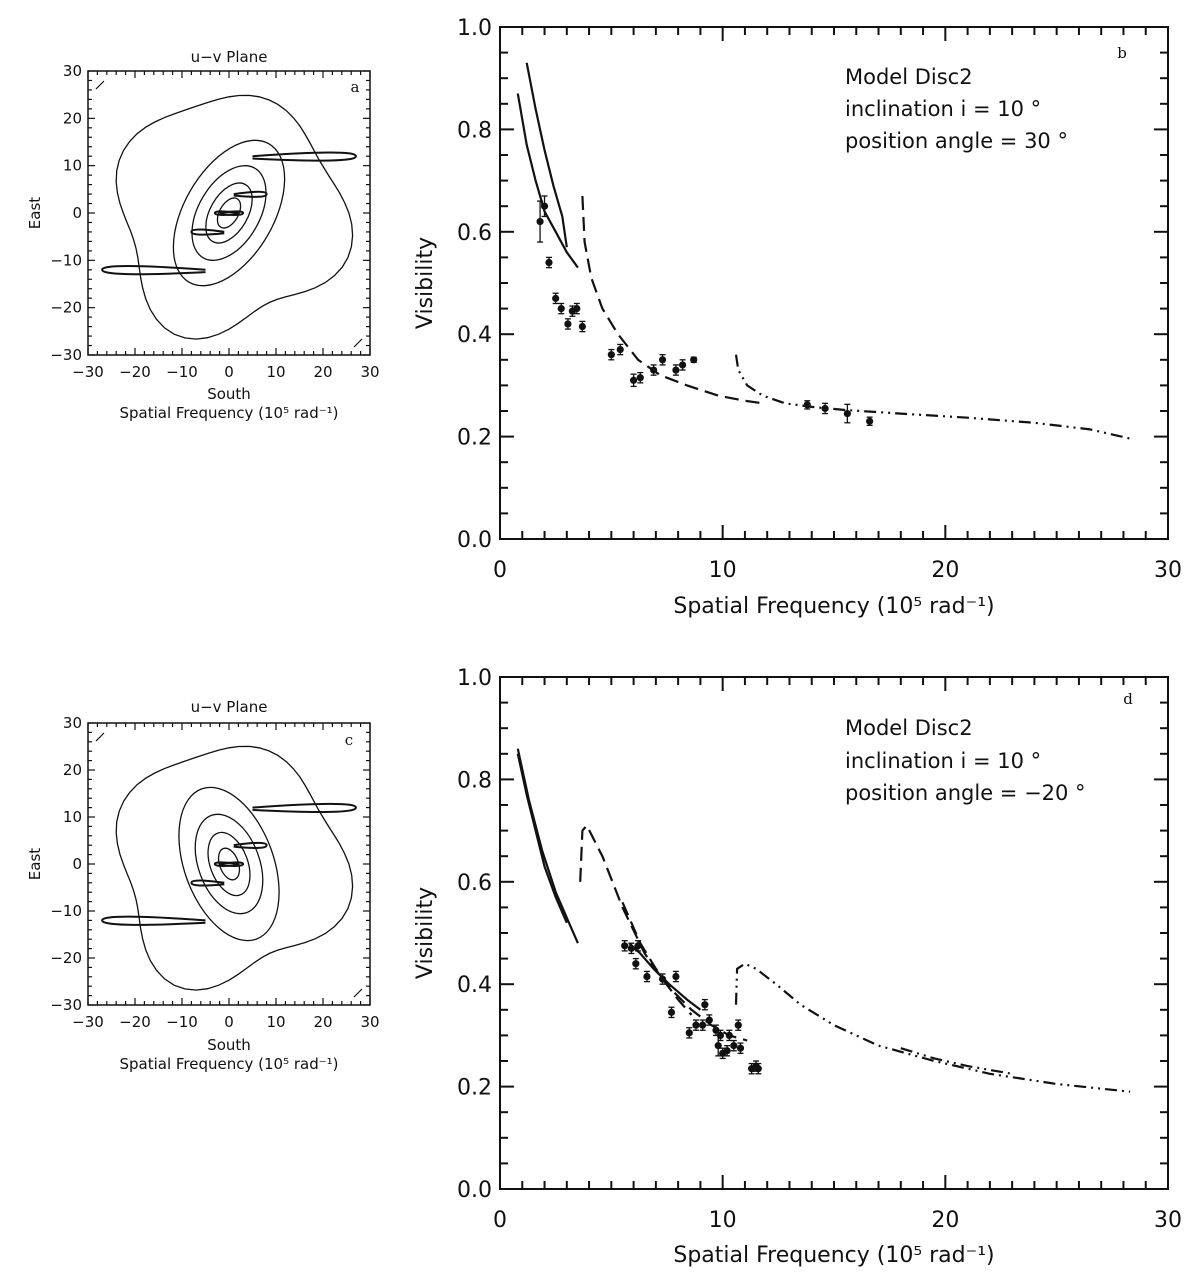 The height and width of the screenshot is (1278, 1200). What do you see at coordinates (833, 606) in the screenshot?
I see `chart-b-xlabel: Spatial Frequency (10⁵ rad⁻¹)` at bounding box center [833, 606].